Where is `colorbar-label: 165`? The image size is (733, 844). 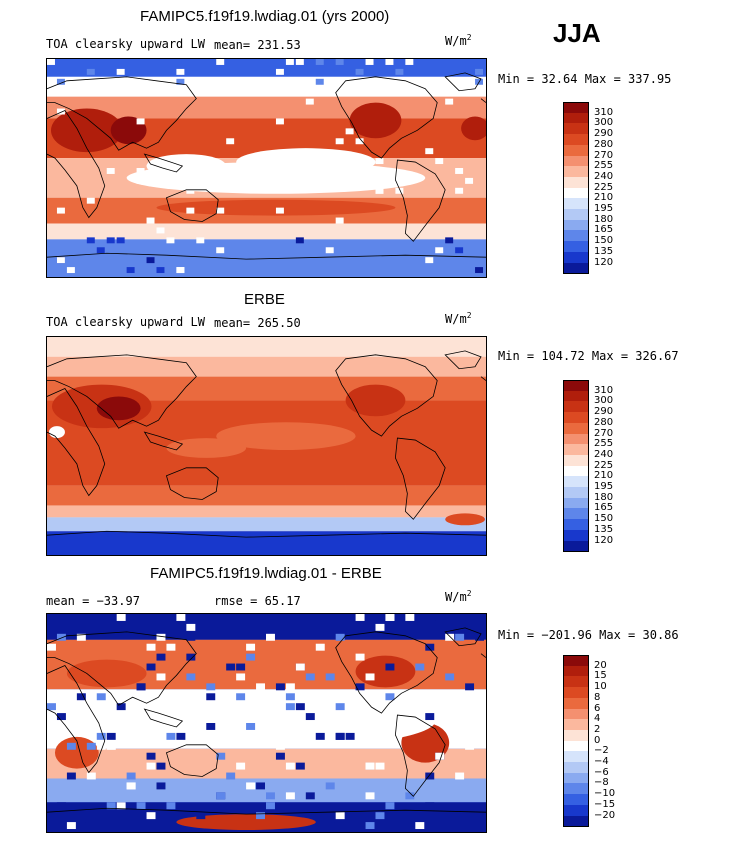
colorbar-label: 165 is located at coordinates (604, 230).